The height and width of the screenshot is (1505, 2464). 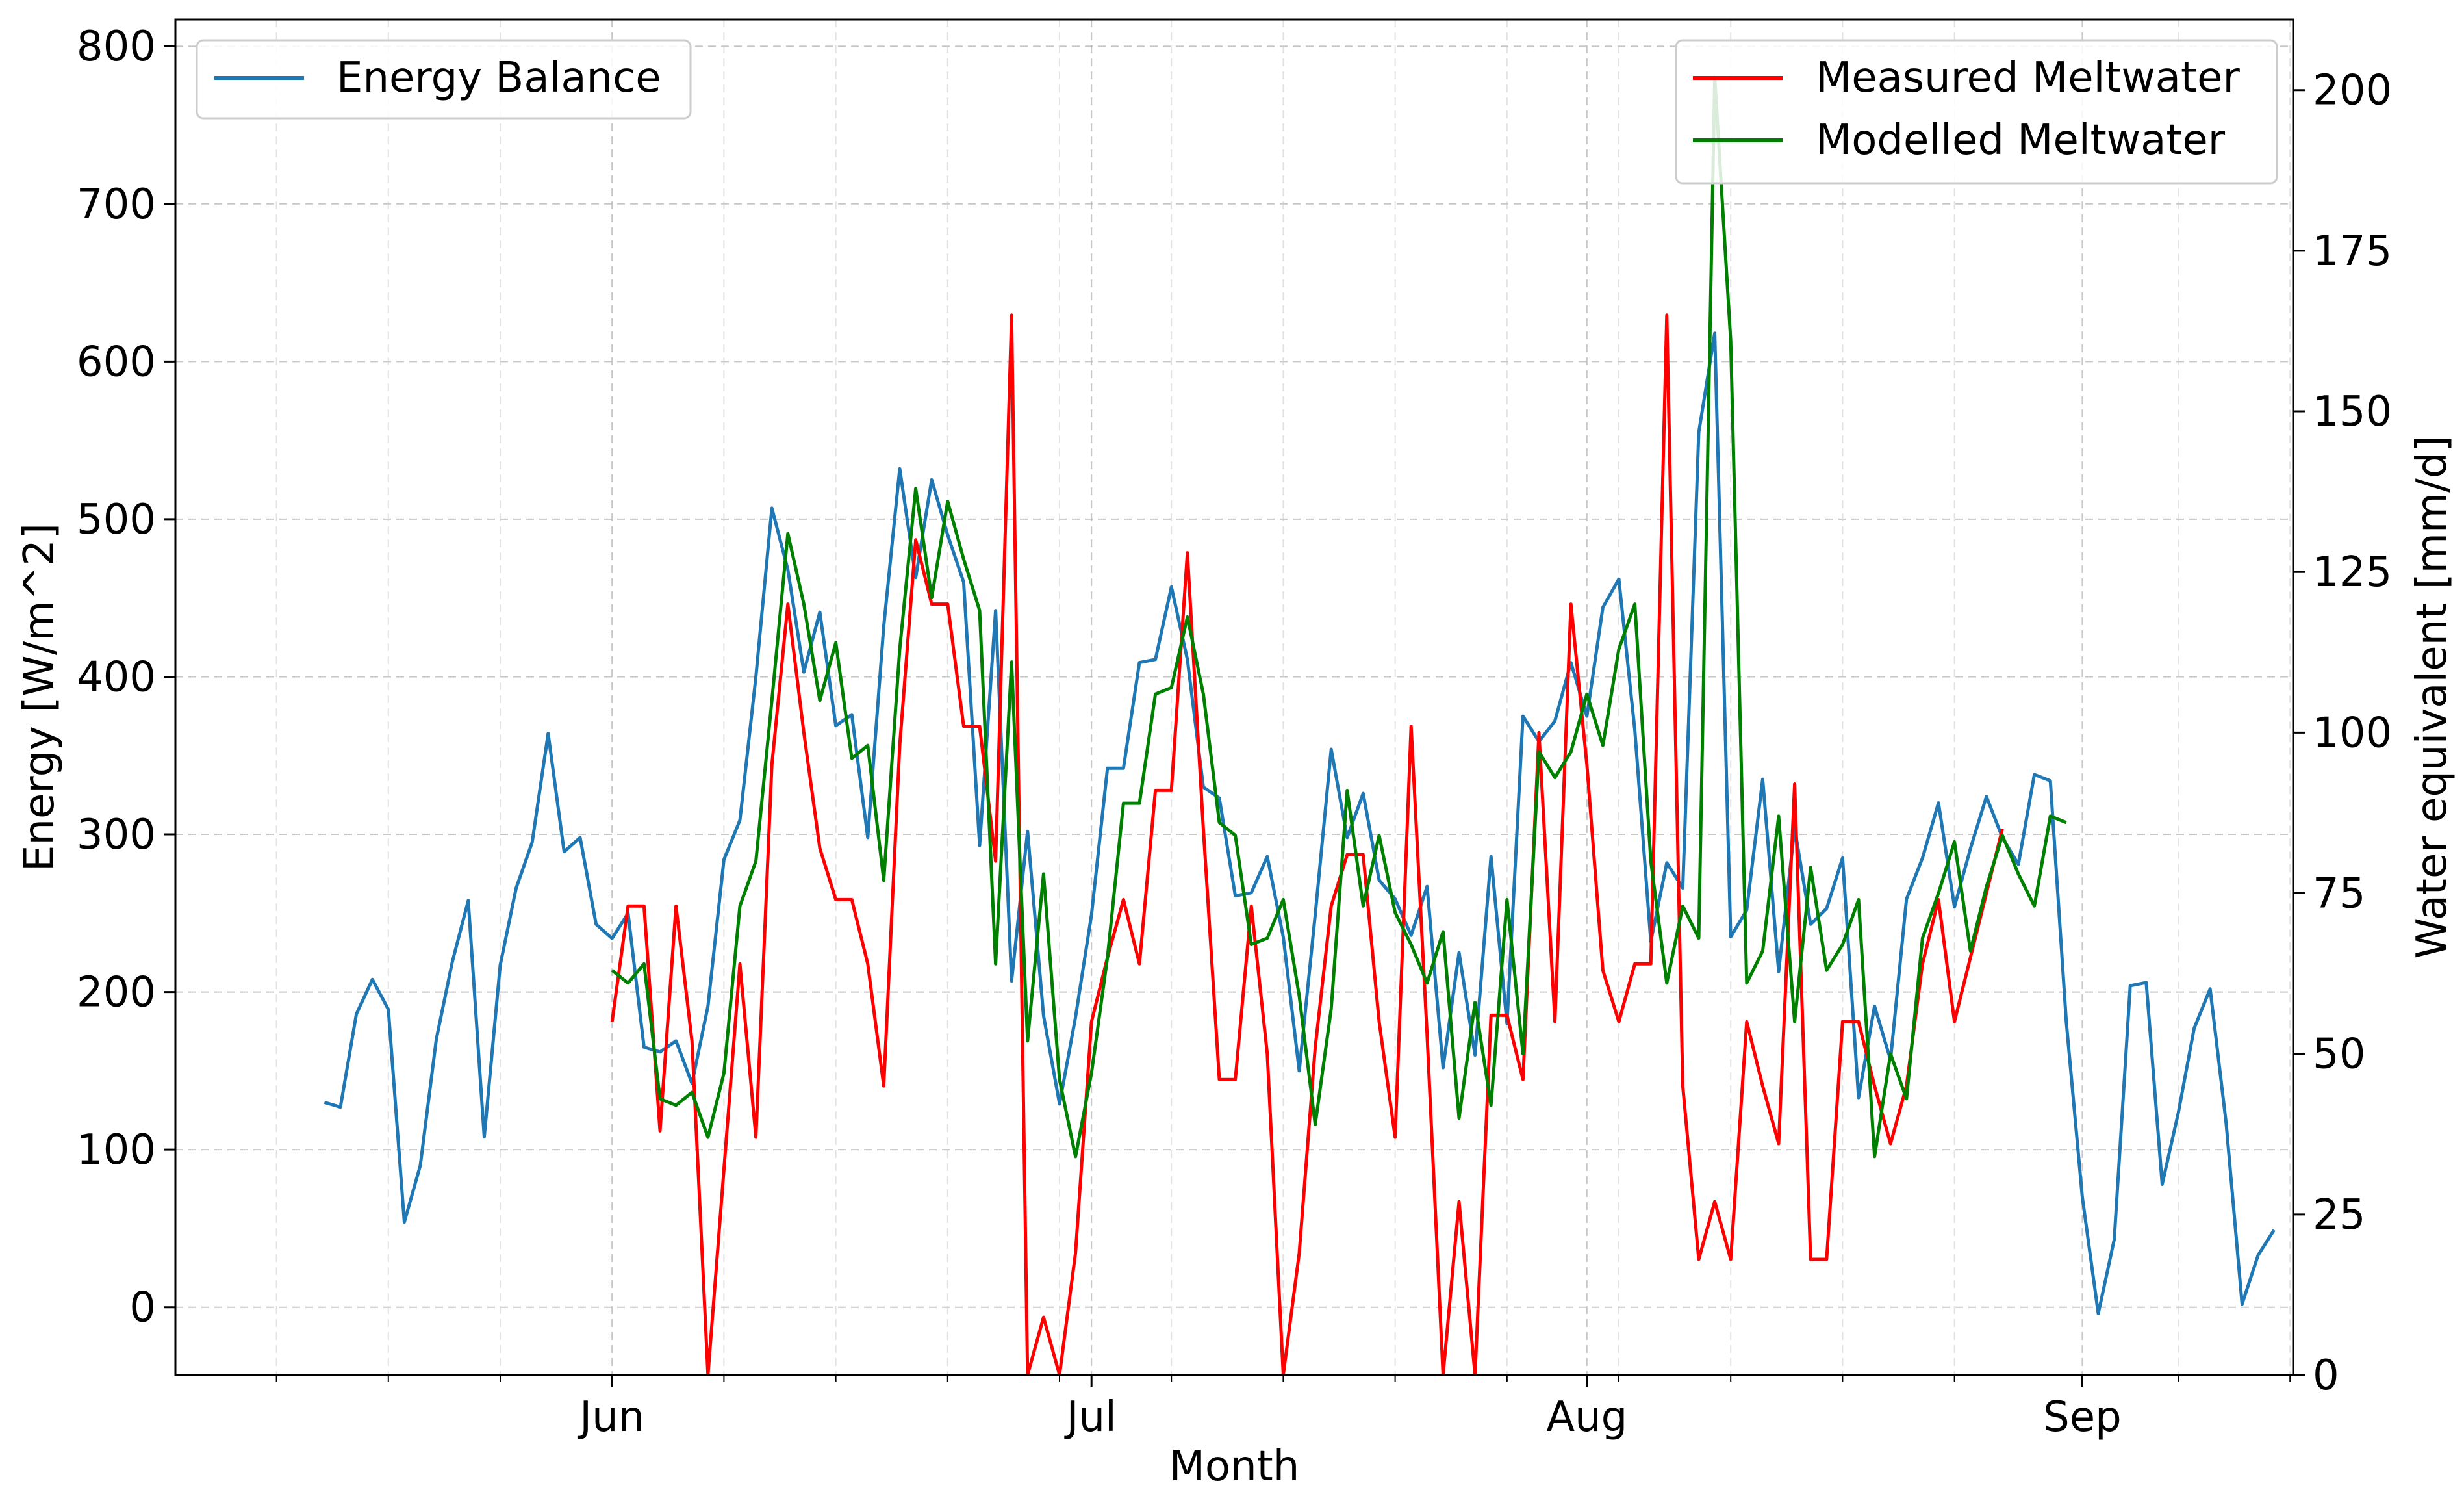 I want to click on right-tick-label: 75, so click(x=2339, y=894).